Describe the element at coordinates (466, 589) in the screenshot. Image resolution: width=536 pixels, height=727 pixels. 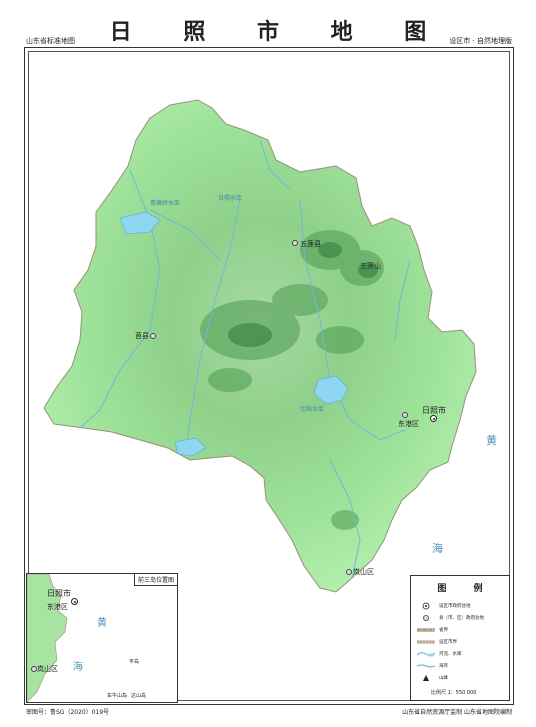
I see `legend-title: 图 例` at that location.